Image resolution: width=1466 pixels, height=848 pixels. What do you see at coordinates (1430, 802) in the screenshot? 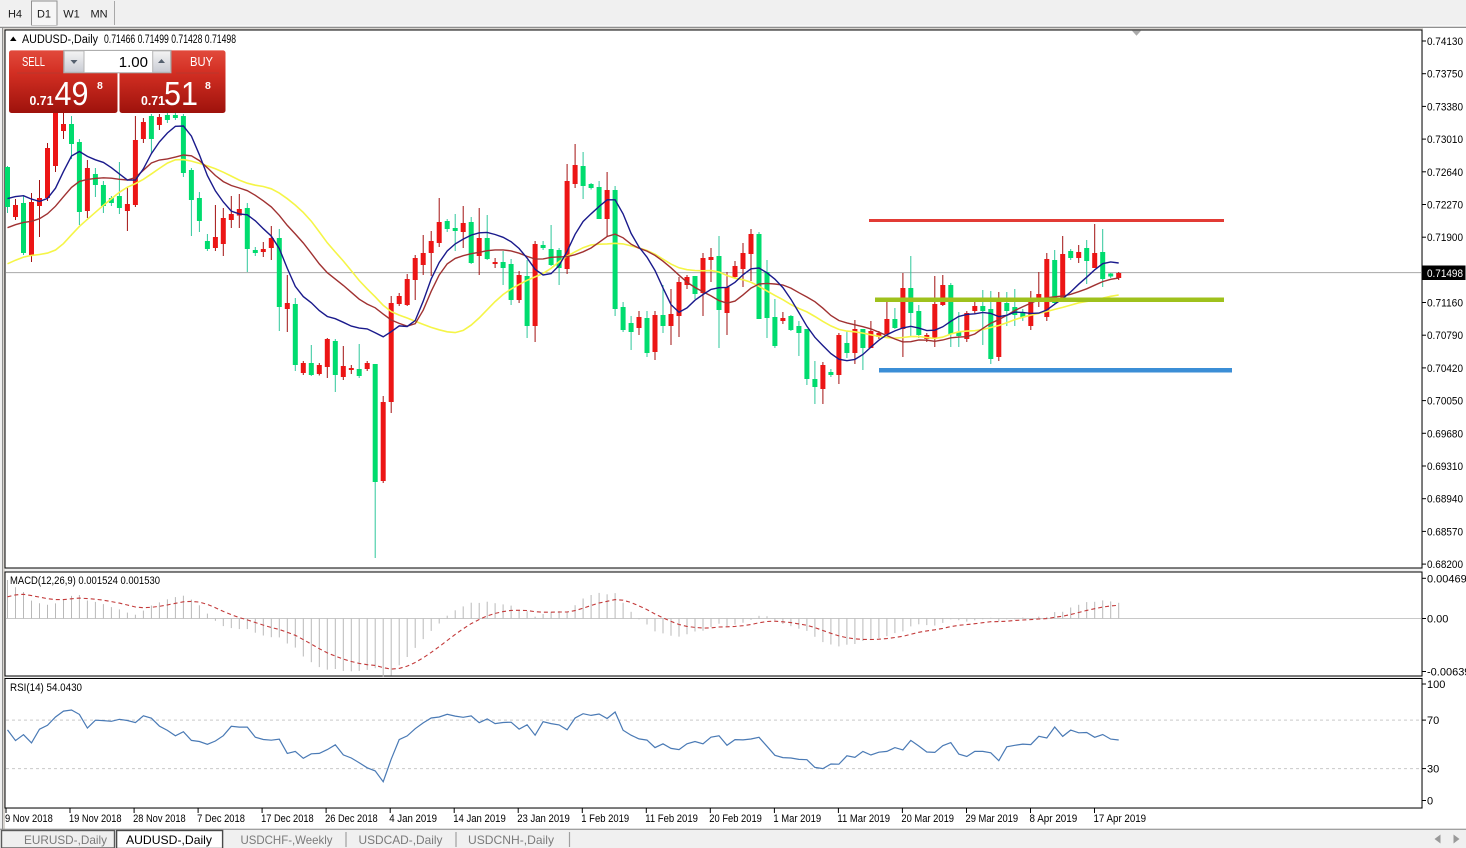
I see `svg-text: 0` at bounding box center [1430, 802].